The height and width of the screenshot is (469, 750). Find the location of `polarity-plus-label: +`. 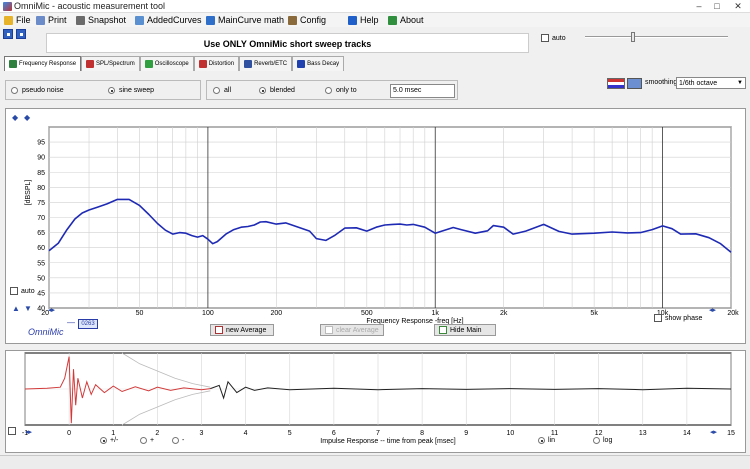

polarity-plus-label: + is located at coordinates (152, 440).